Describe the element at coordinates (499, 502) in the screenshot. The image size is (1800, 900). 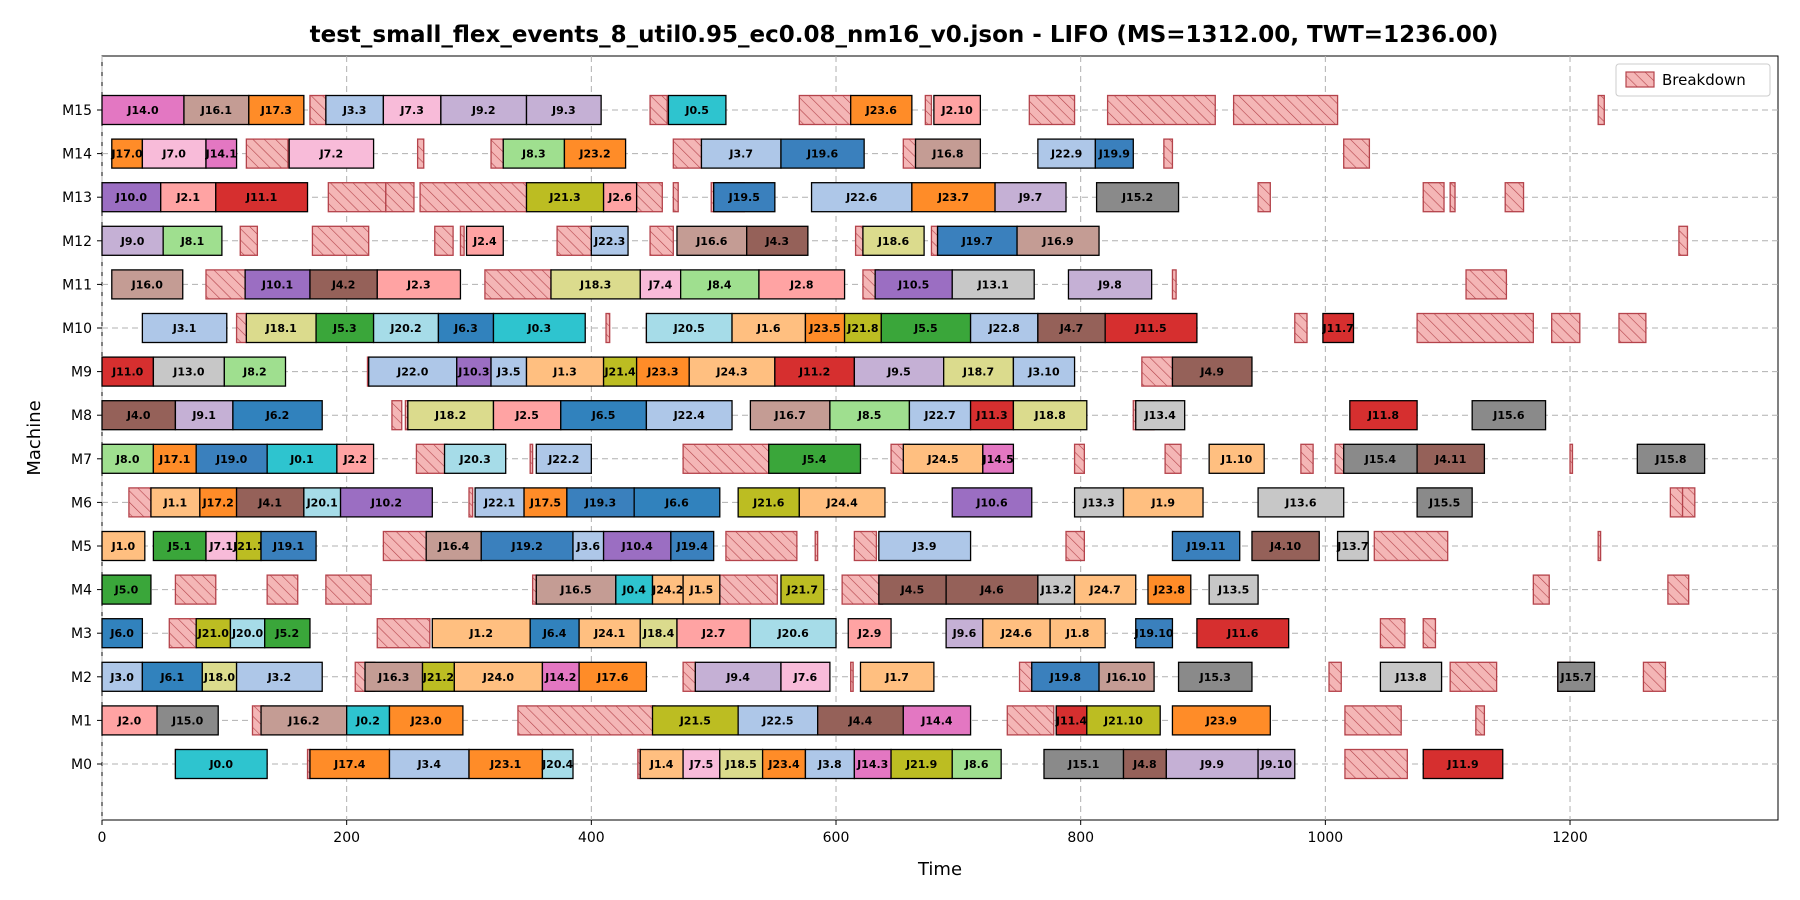
I see `operation-label: J22.1` at that location.